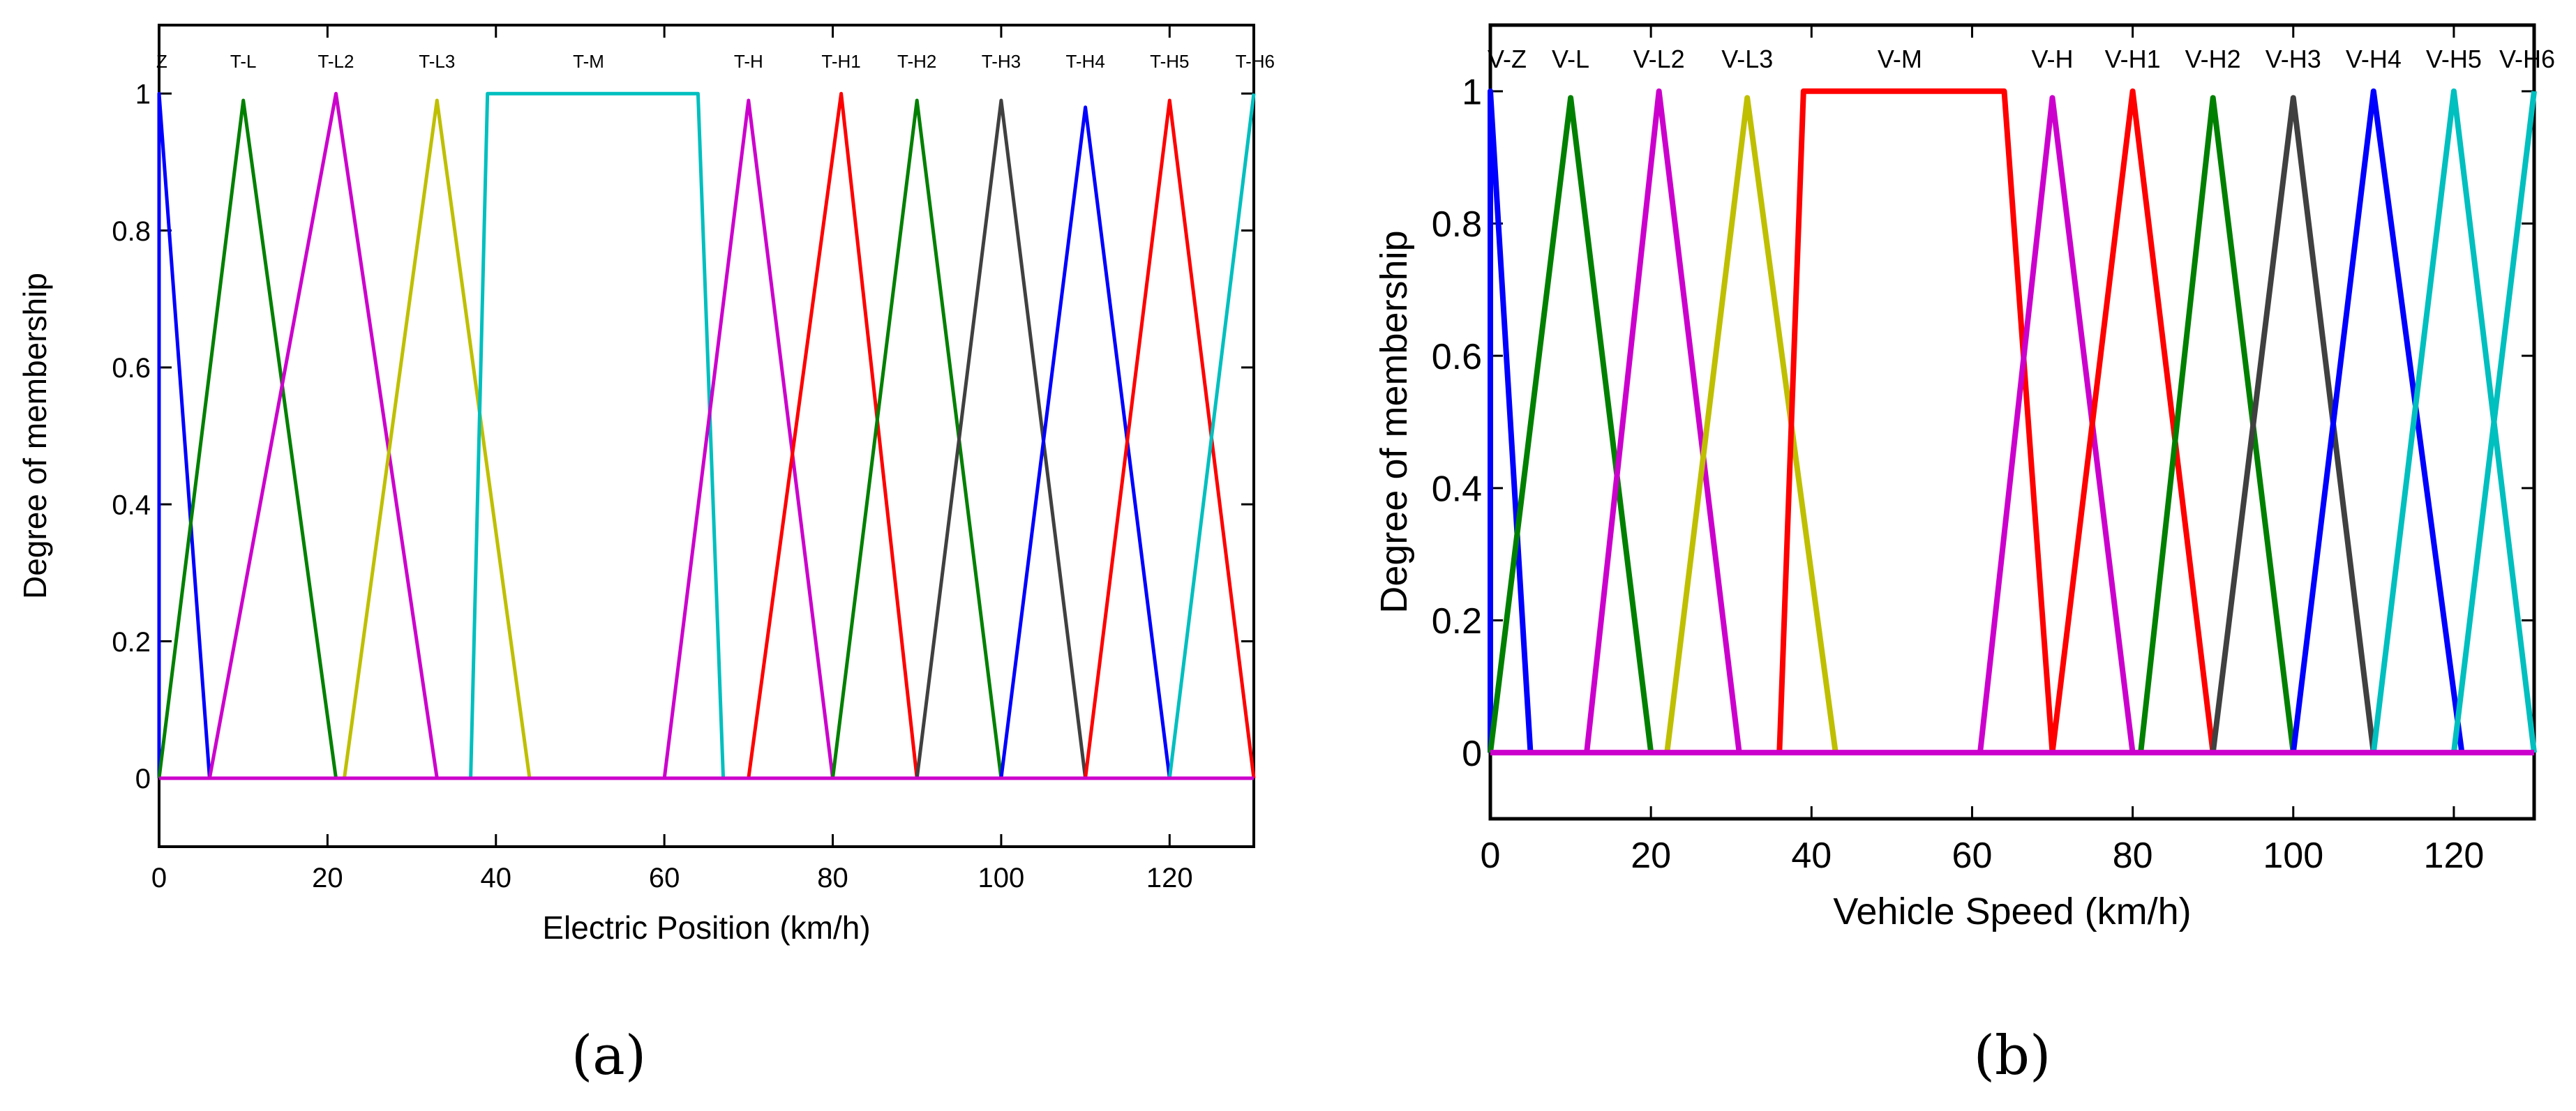 The image size is (2576, 1111). Describe the element at coordinates (335, 61) in the screenshot. I see `mf-label: T-L2` at that location.